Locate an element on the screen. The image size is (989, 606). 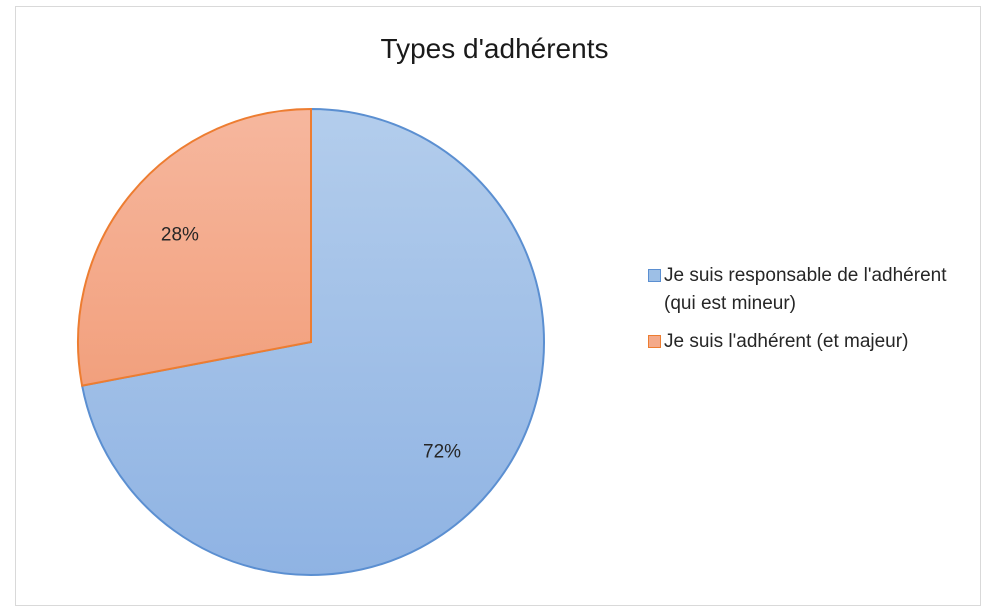
legend-item-adherent: Je suis l'adhérent (et majeur) is located at coordinates (813, 342).